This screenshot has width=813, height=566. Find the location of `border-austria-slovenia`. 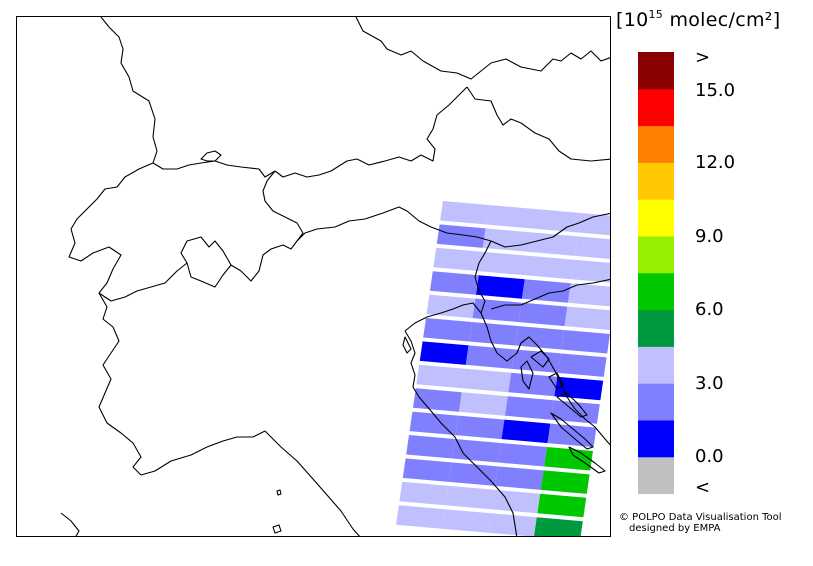

border-austria-slovenia is located at coordinates (550, 230).